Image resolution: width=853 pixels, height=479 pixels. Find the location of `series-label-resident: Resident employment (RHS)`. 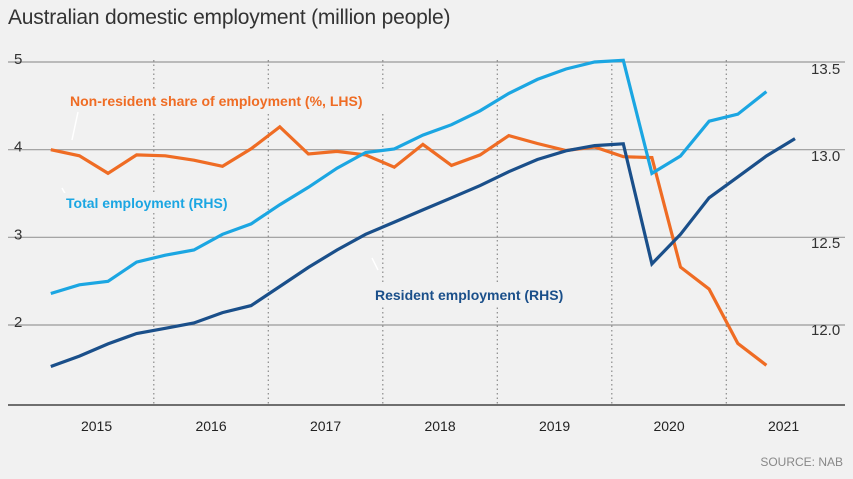

series-label-resident: Resident employment (RHS) is located at coordinates (469, 295).